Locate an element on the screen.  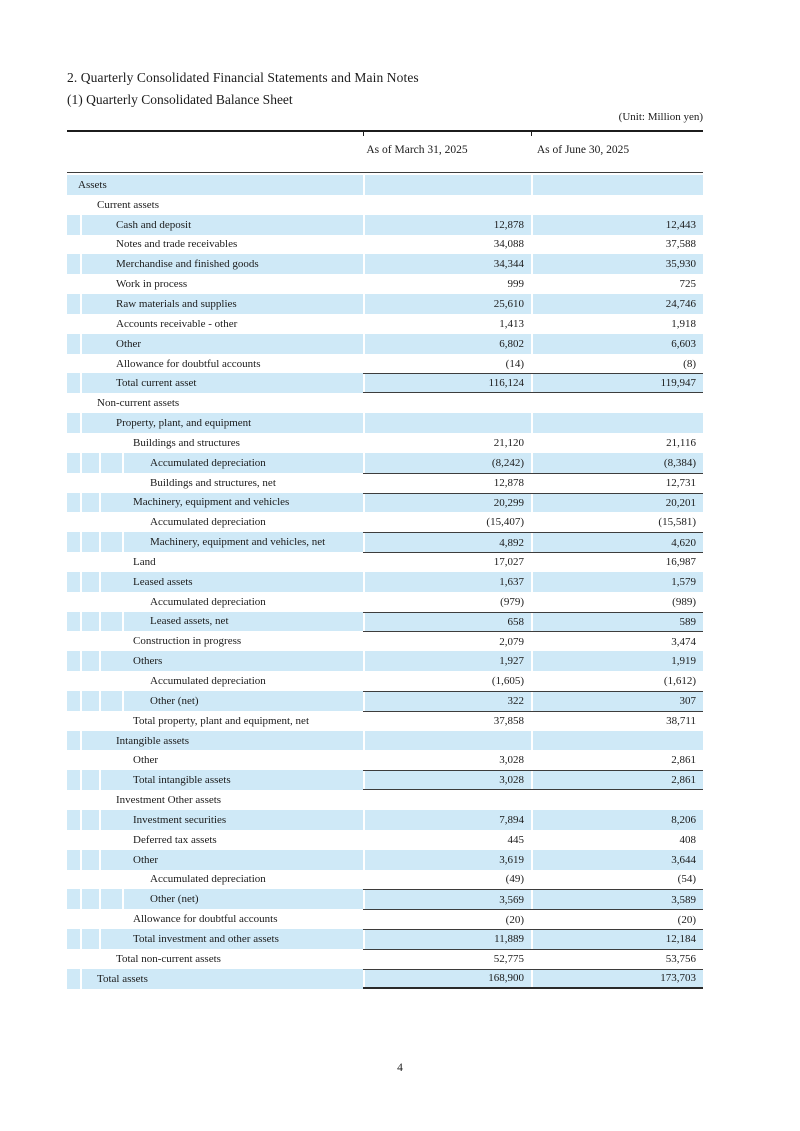
row-values: (979) (989) is located at coordinates (533, 602).